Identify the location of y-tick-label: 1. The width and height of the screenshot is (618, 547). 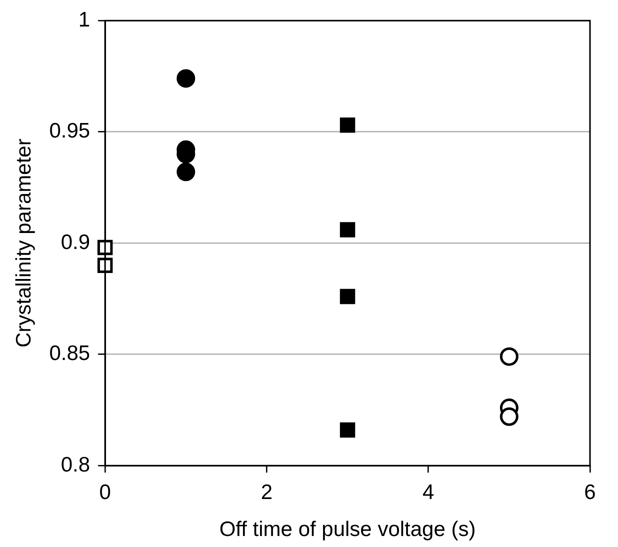
(84, 20).